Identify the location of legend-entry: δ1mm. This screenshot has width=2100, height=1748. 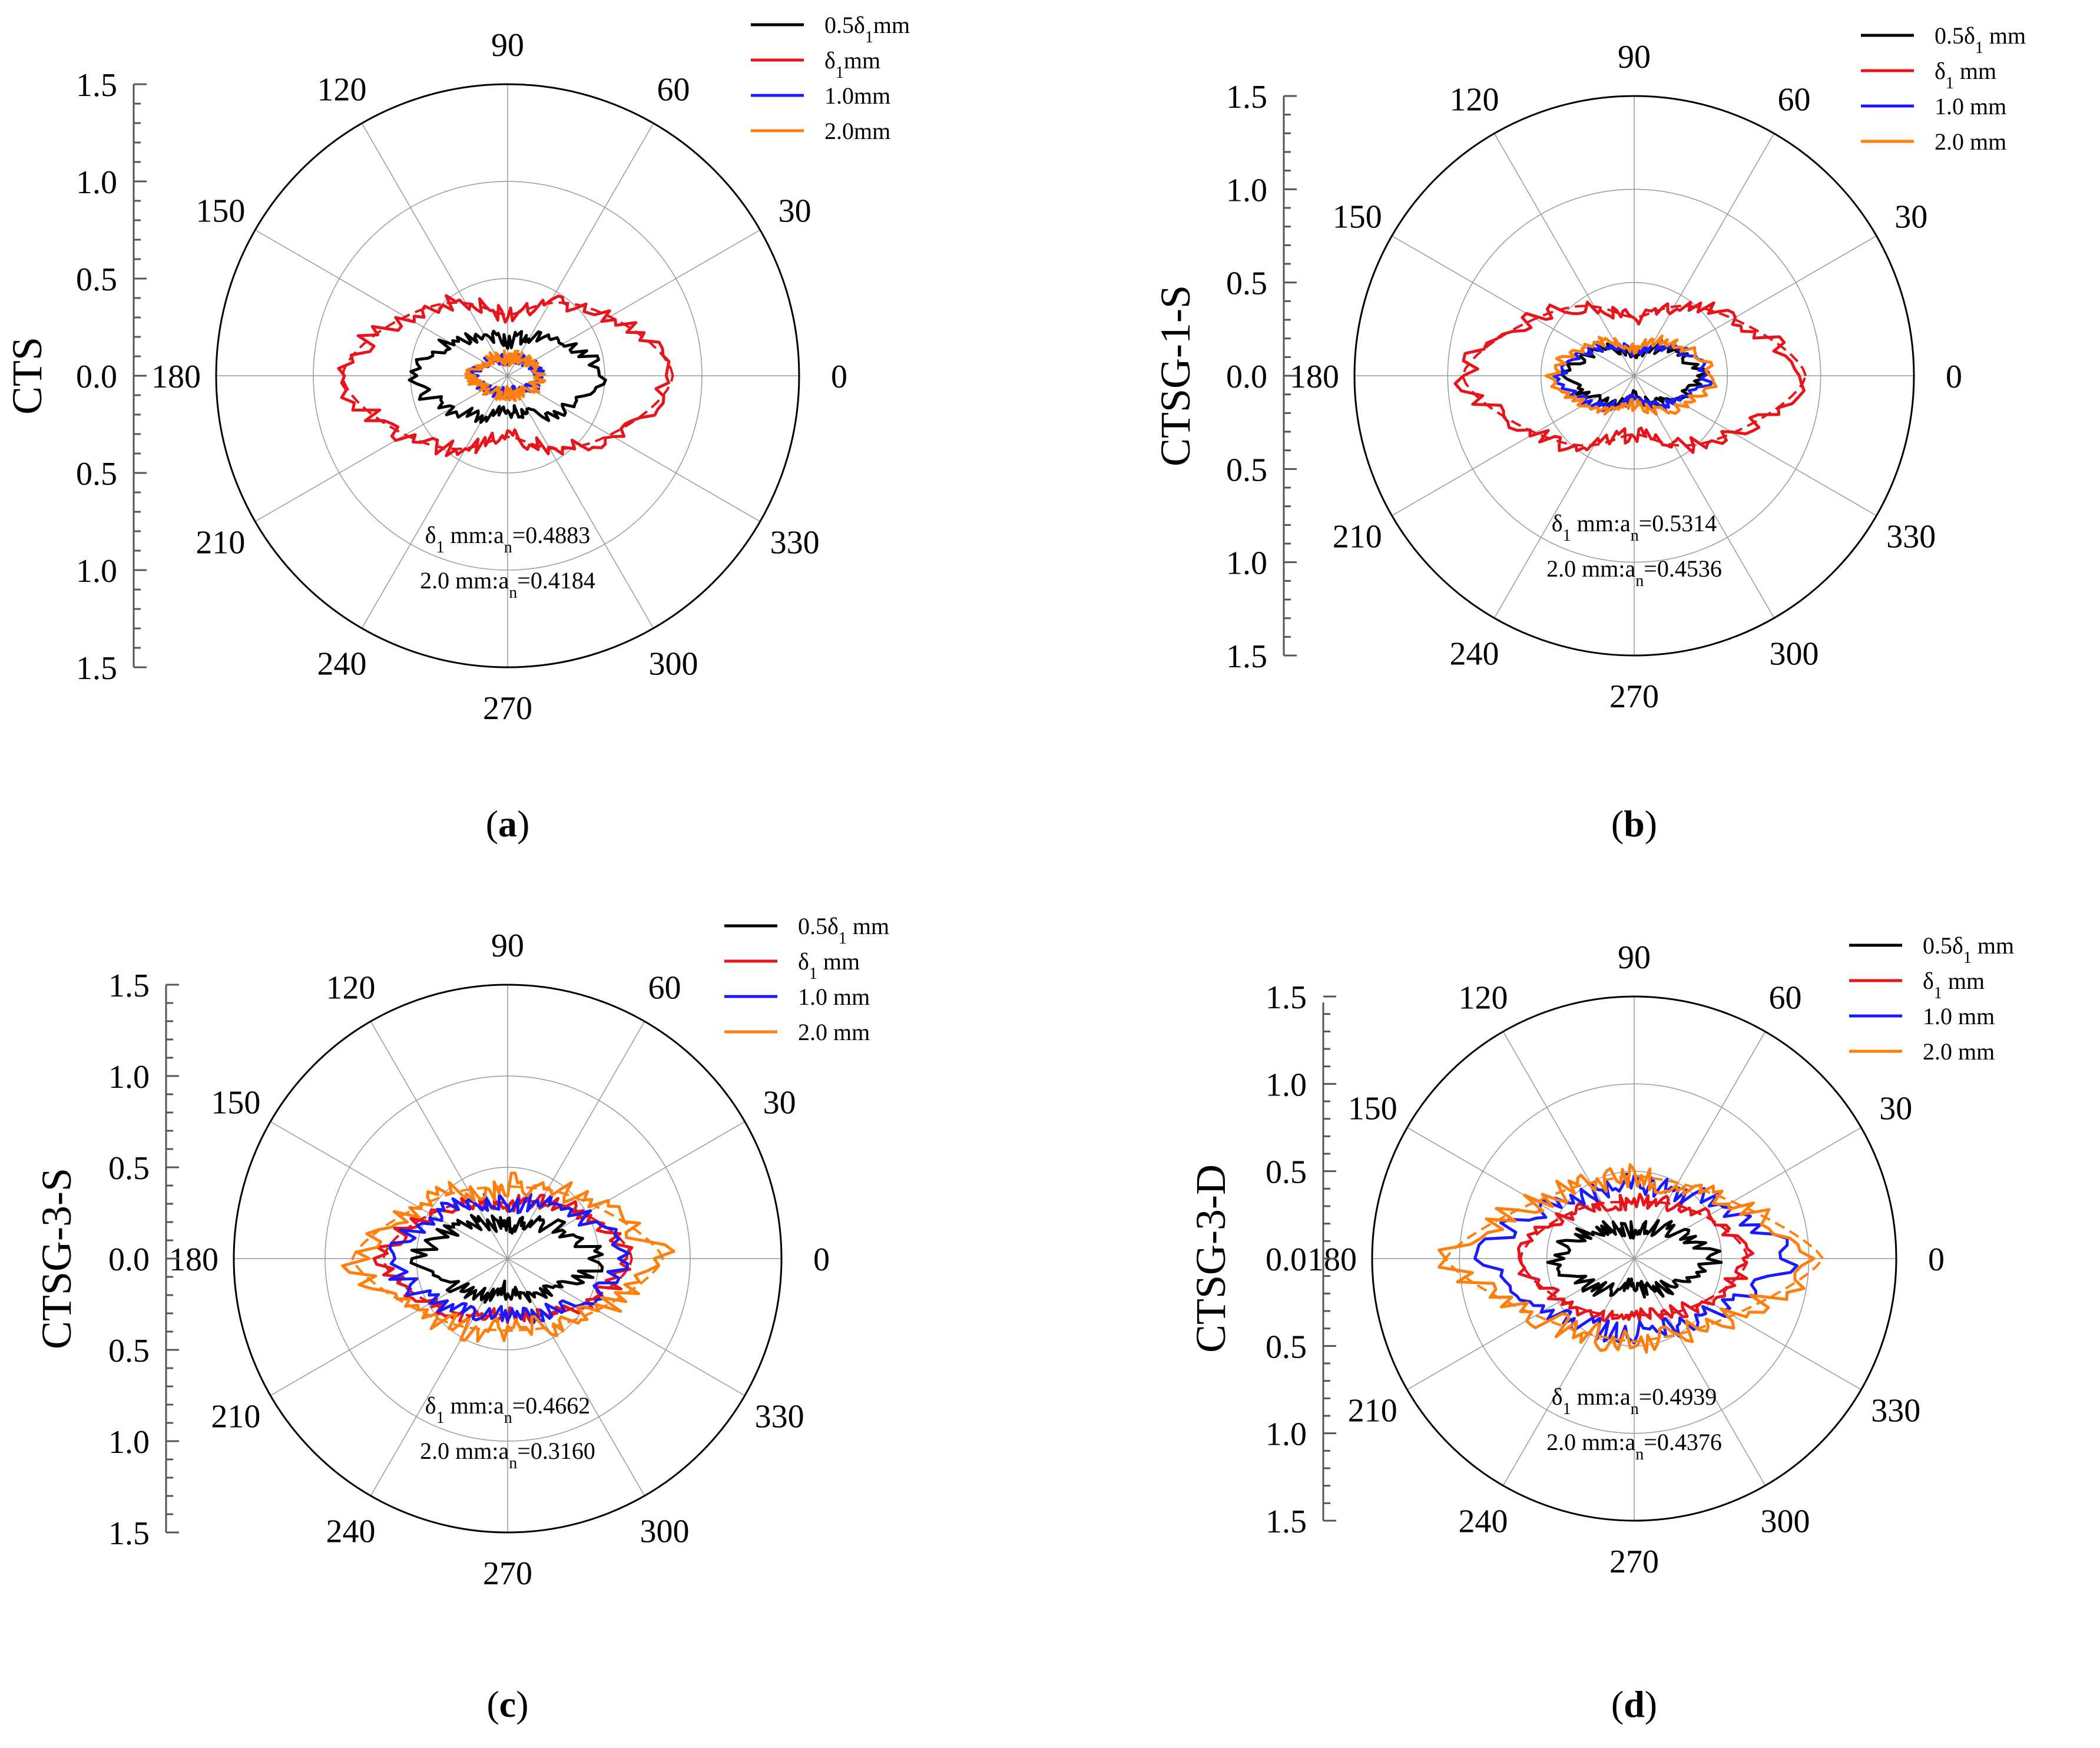
(852, 64).